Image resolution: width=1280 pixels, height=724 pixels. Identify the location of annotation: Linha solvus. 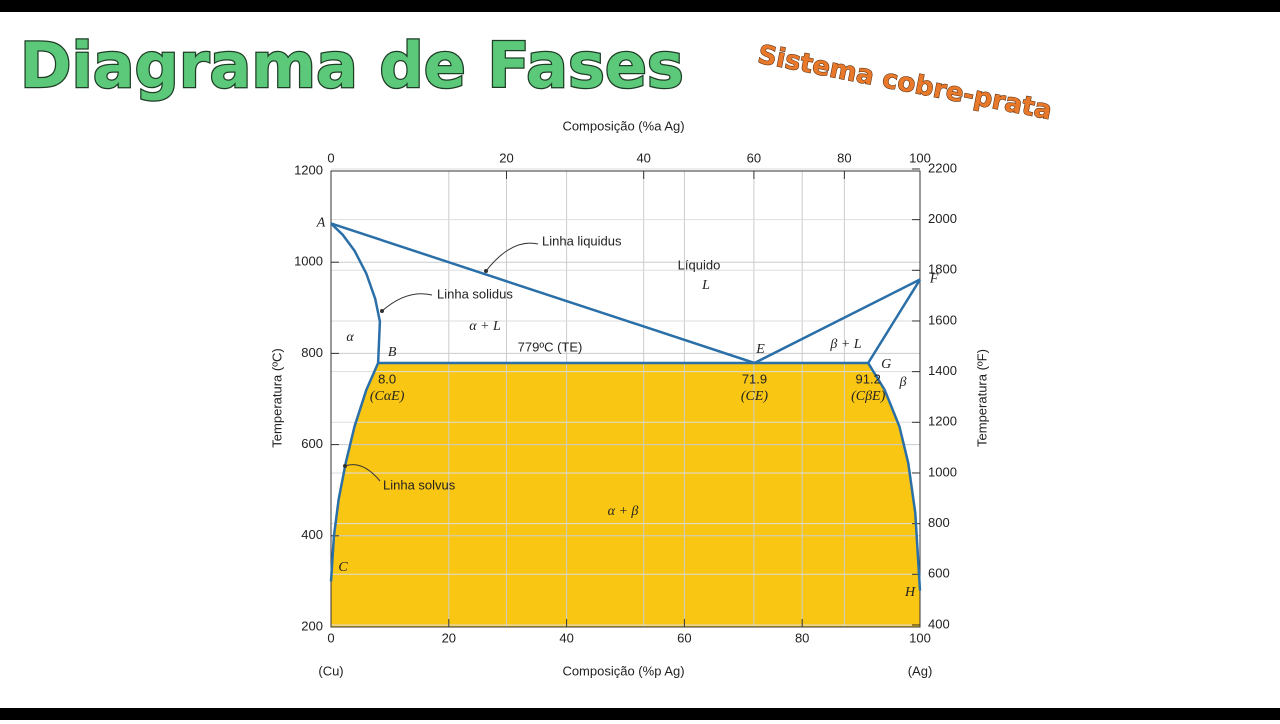
(419, 484).